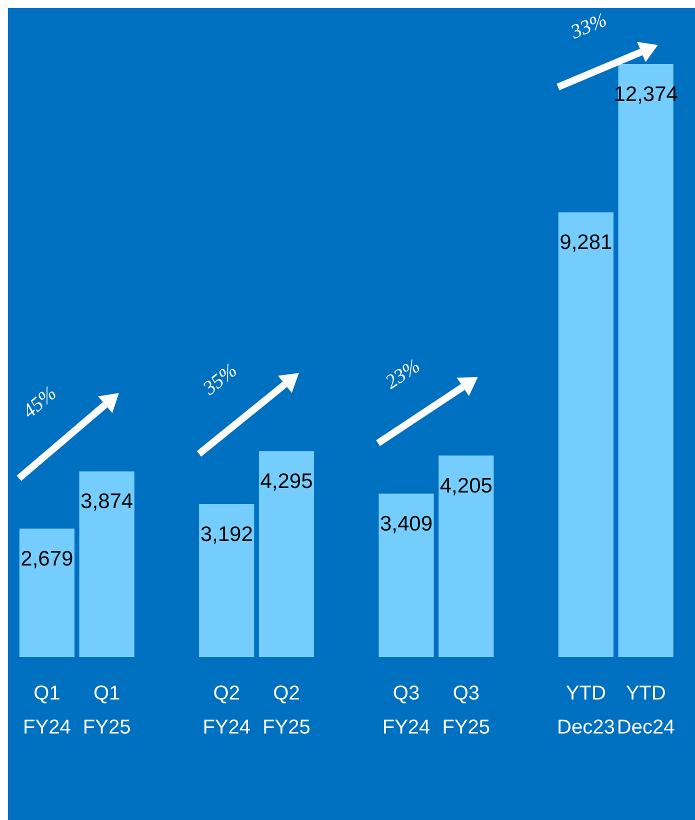 This screenshot has height=820, width=695. What do you see at coordinates (406, 710) in the screenshot?
I see `x-tick-label: Q3 FY24` at bounding box center [406, 710].